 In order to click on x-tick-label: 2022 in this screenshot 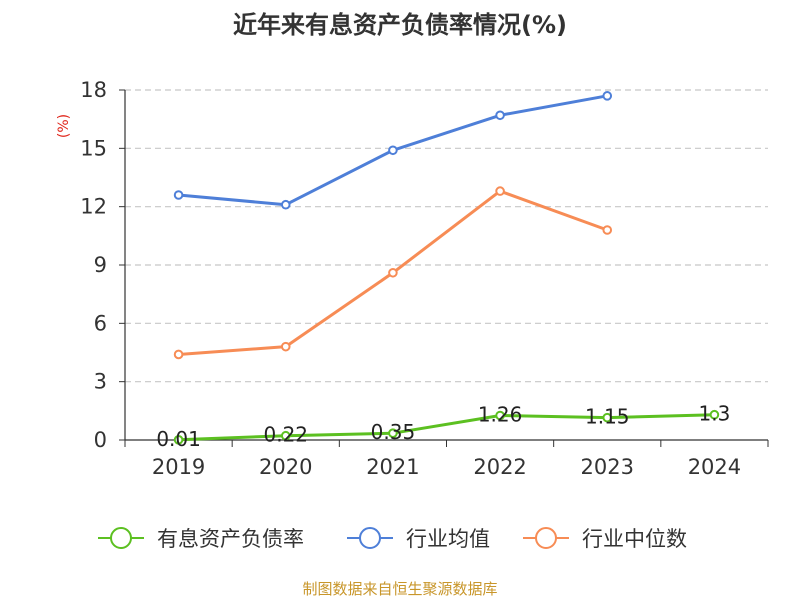, I will do `click(499, 467)`.